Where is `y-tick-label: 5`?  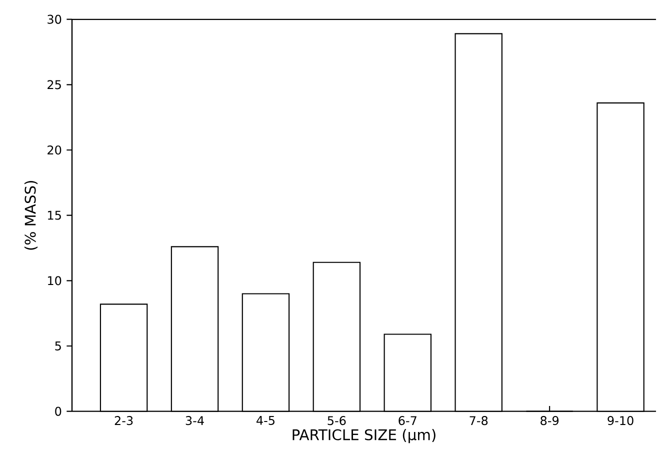 y-tick-label: 5 is located at coordinates (58, 346).